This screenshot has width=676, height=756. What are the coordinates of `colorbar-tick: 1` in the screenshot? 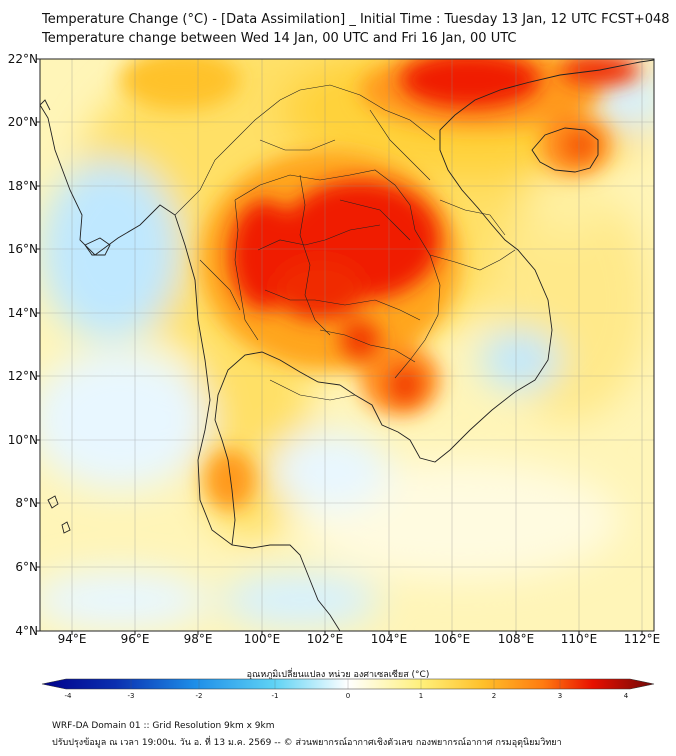 It's located at (421, 696).